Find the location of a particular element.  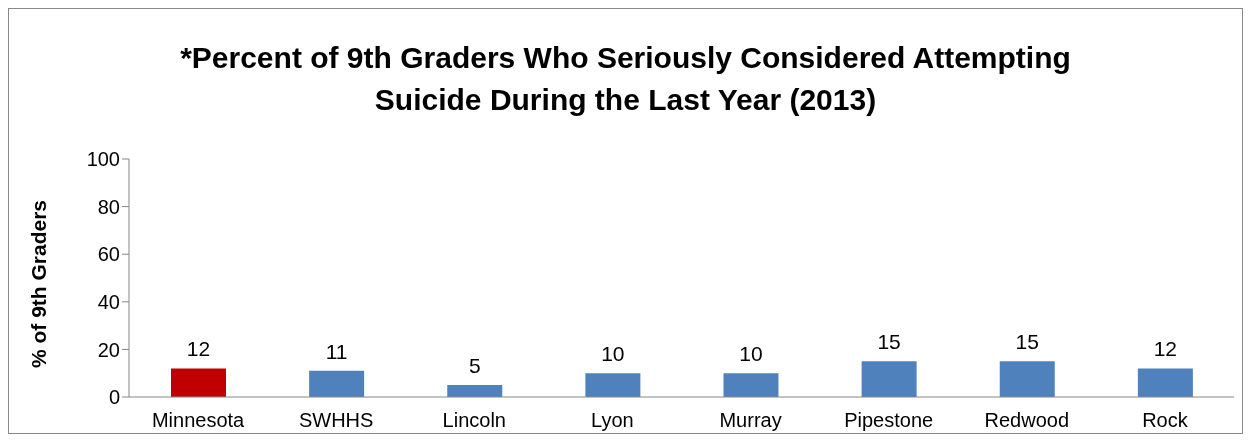

y-tick-label: 20 is located at coordinates (108, 349).